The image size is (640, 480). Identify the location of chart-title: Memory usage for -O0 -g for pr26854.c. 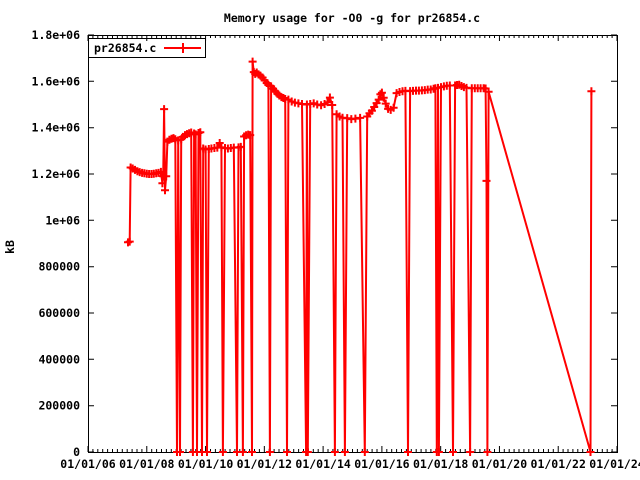
(352, 18).